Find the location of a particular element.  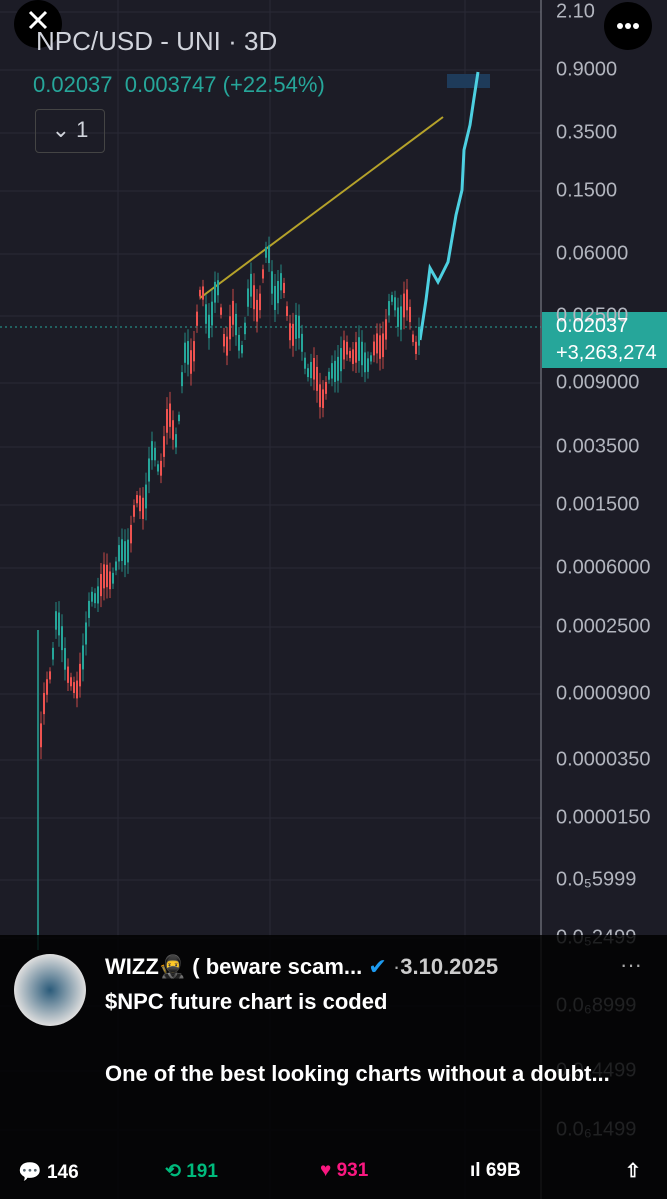

likes: 931 is located at coordinates (352, 1170).